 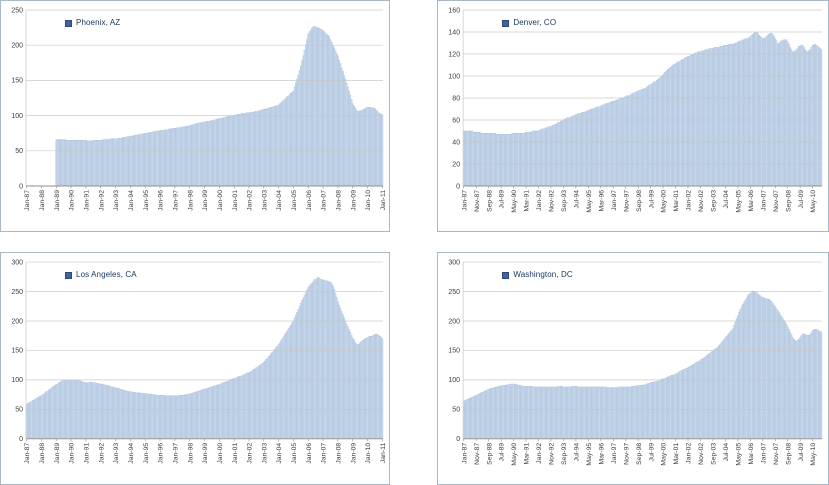 I want to click on svg-text: Nov-07, so click(x=776, y=201).